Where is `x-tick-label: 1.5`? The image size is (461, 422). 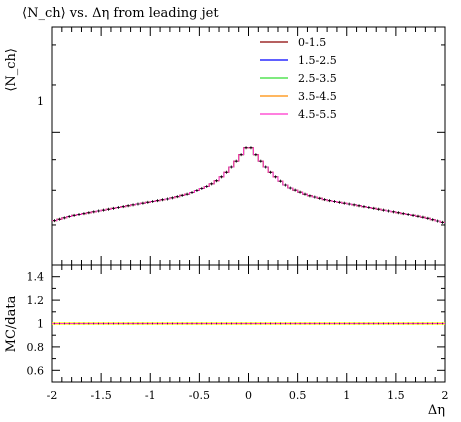 x-tick-label: 1.5 is located at coordinates (396, 395).